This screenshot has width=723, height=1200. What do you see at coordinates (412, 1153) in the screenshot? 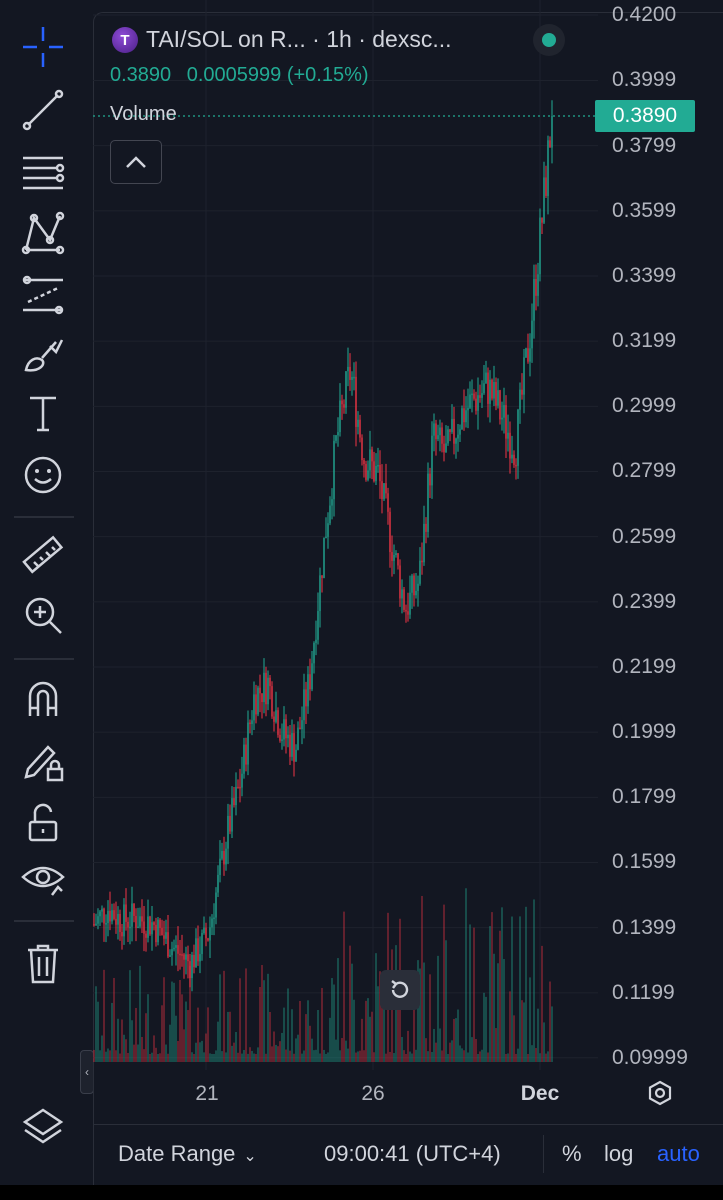
I see `timezone-clock: 09:00:41 (UTC+4)` at bounding box center [412, 1153].